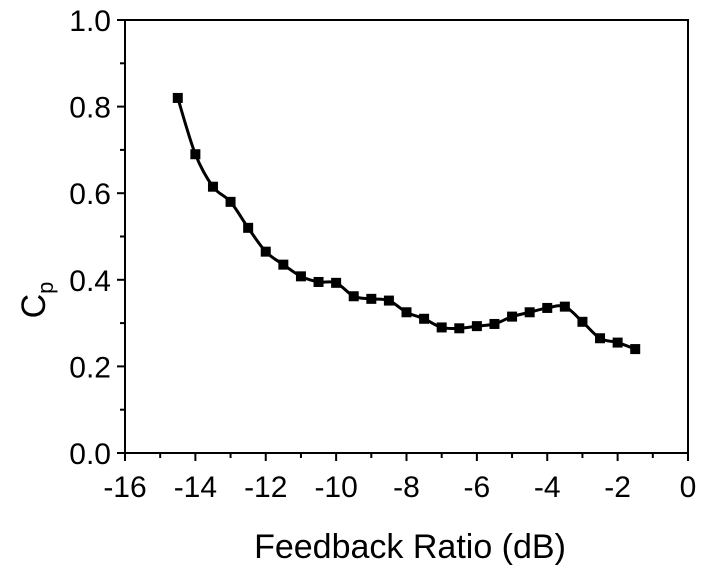 Image resolution: width=702 pixels, height=569 pixels. I want to click on y-tick-label: 1.0, so click(90, 21).